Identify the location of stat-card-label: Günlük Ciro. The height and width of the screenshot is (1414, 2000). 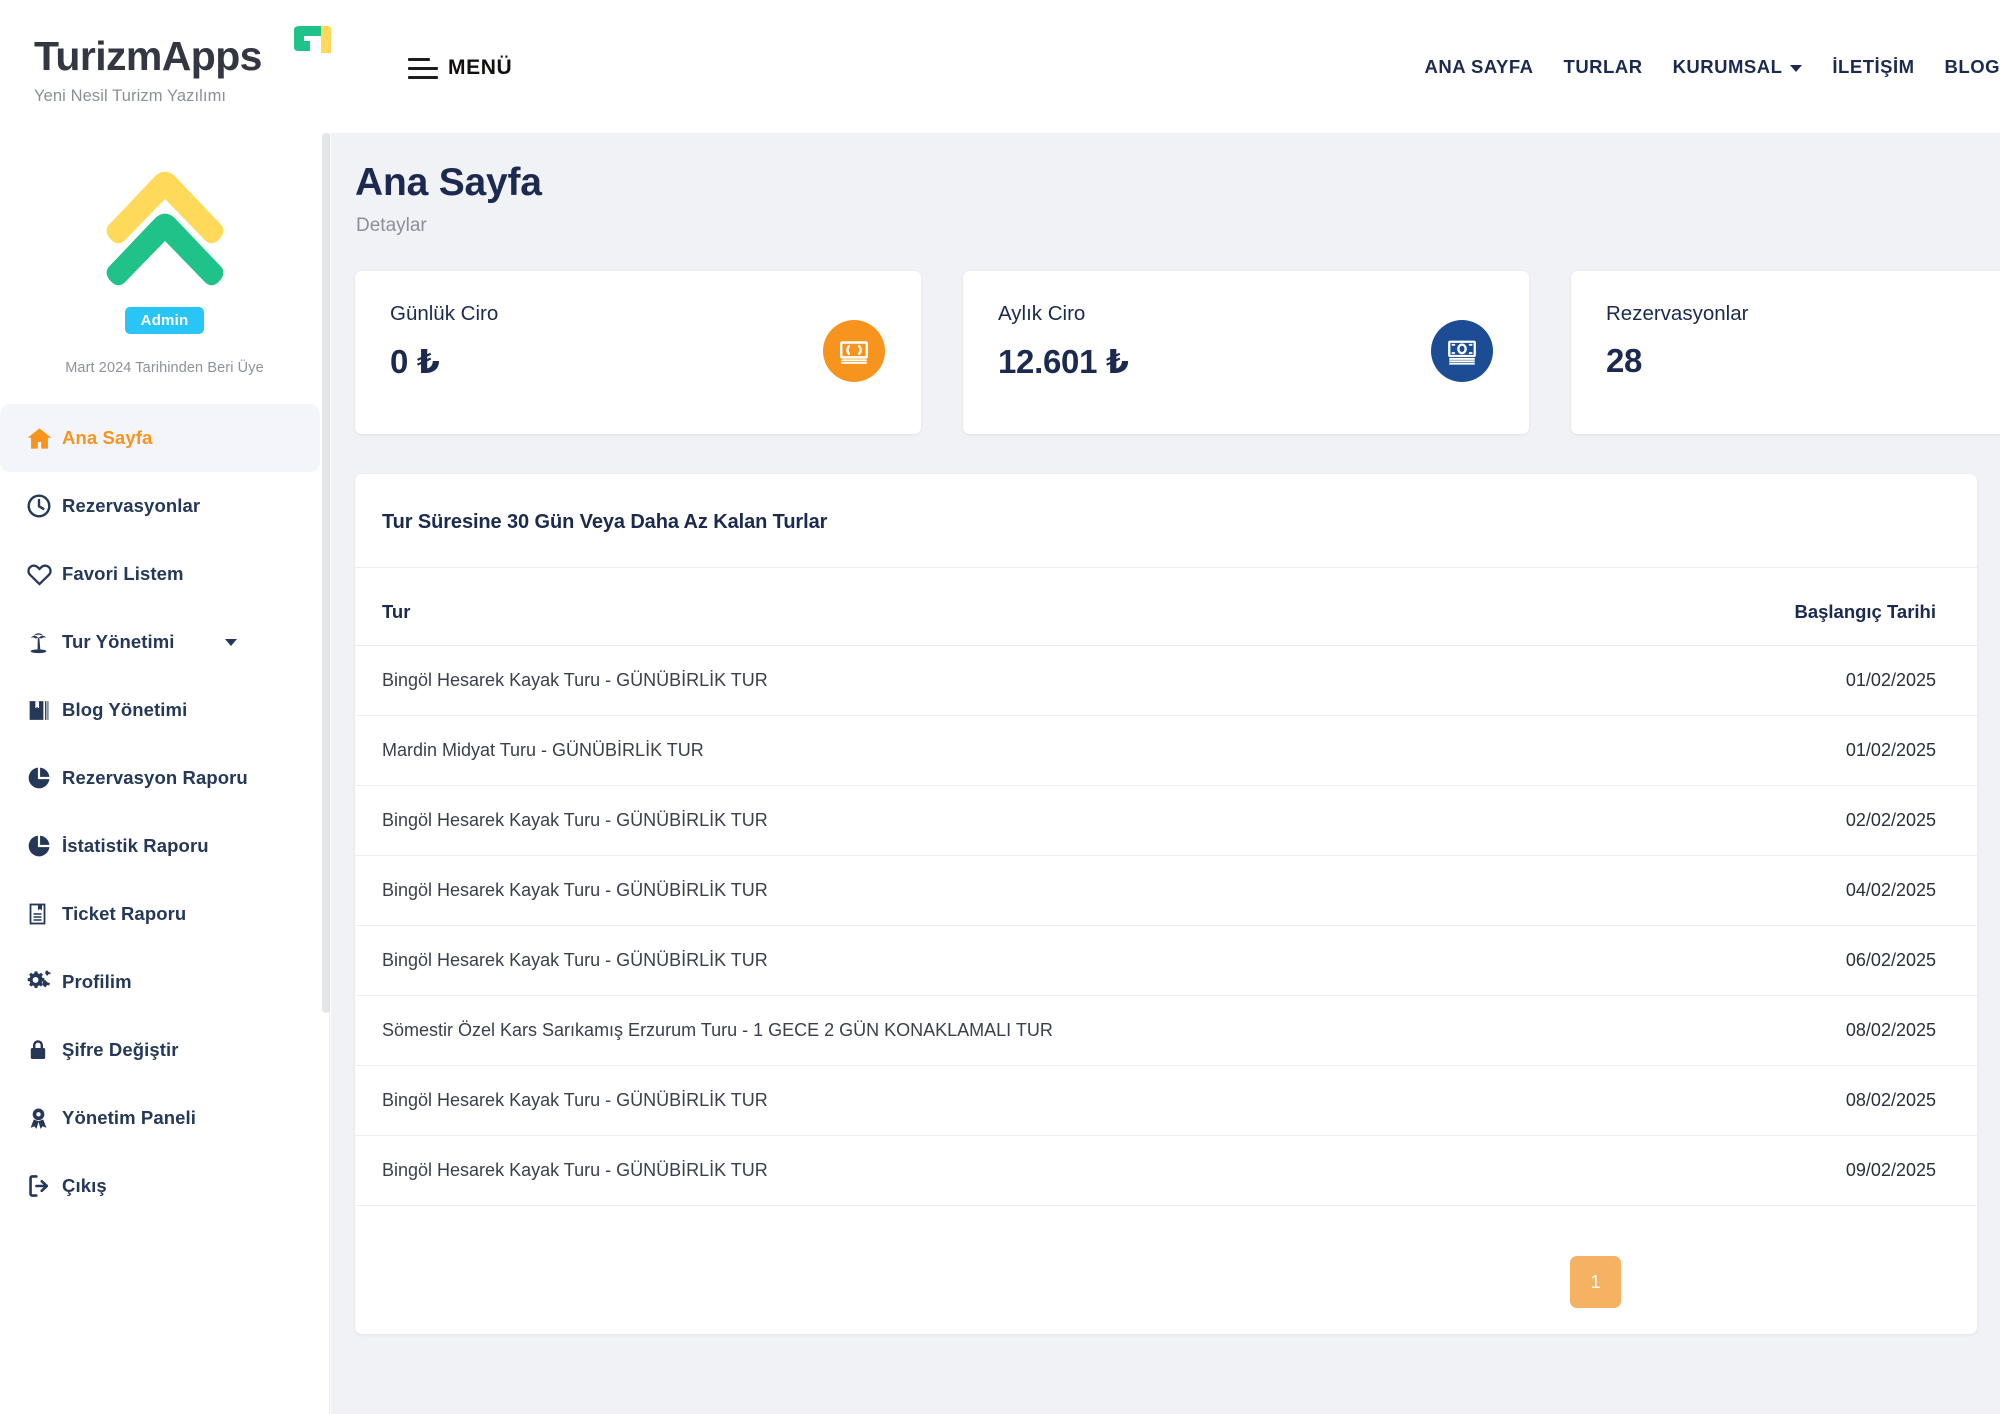
(444, 313).